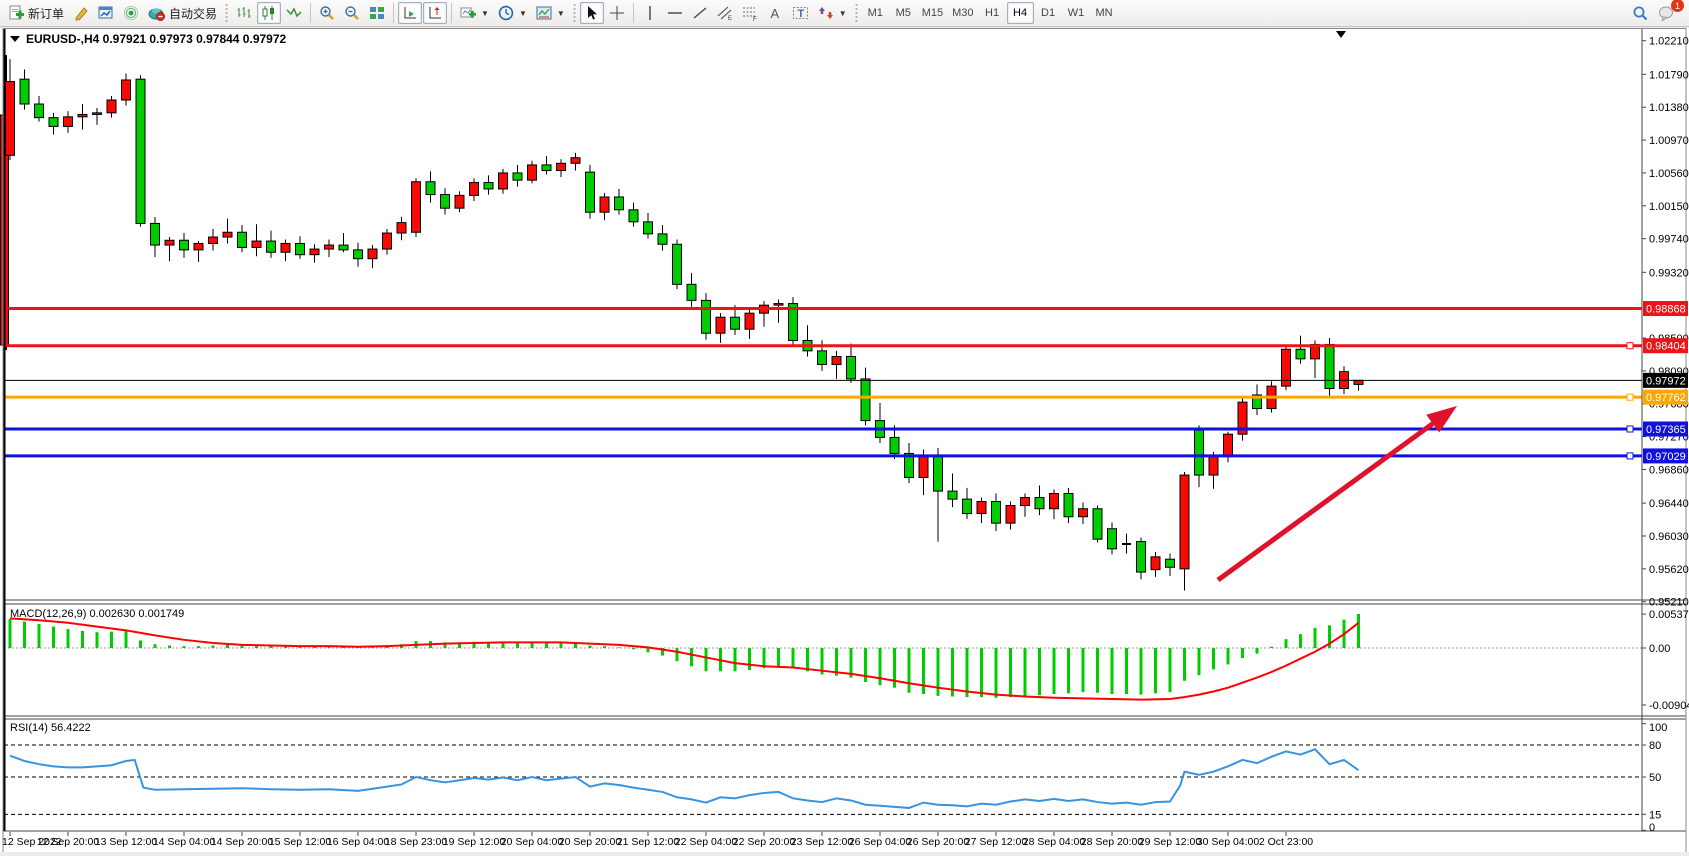 The height and width of the screenshot is (856, 1689). What do you see at coordinates (1666, 310) in the screenshot?
I see `price-badge-label: 0.98868` at bounding box center [1666, 310].